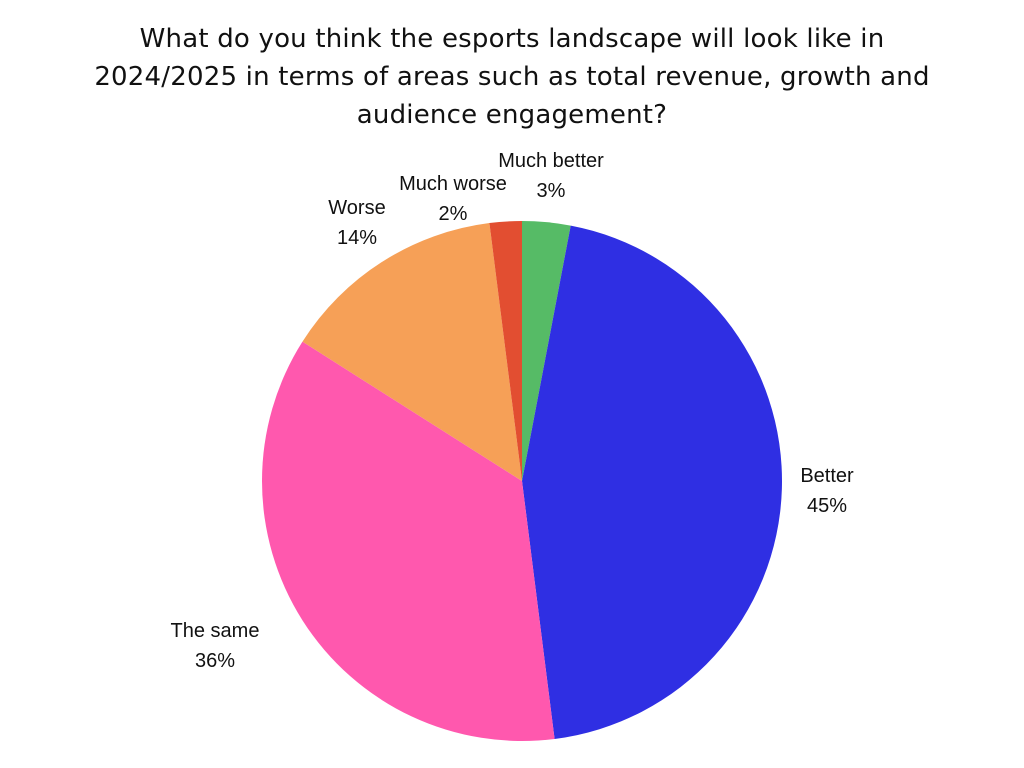  I want to click on slice-value-label: 14%, so click(357, 238).